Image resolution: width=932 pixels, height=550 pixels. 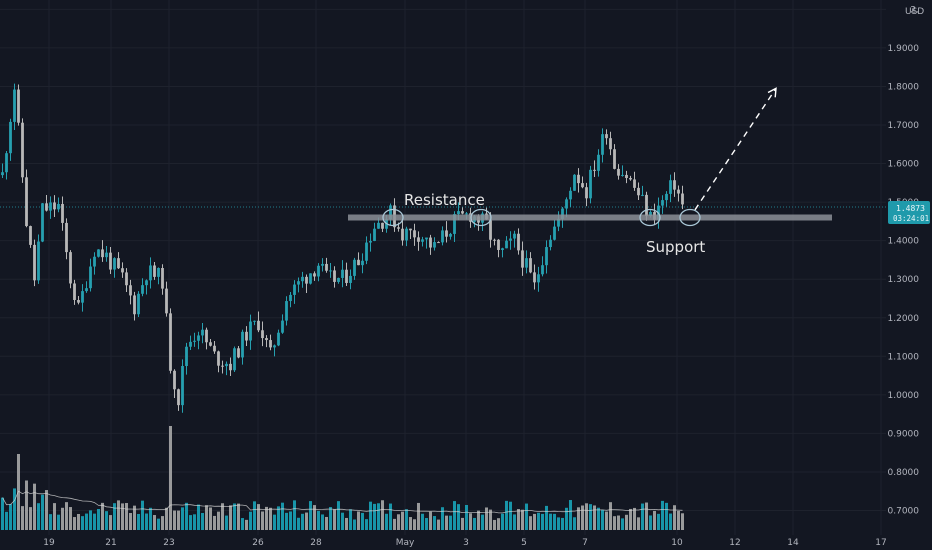 I want to click on time-axis-tick: May, so click(x=405, y=543).